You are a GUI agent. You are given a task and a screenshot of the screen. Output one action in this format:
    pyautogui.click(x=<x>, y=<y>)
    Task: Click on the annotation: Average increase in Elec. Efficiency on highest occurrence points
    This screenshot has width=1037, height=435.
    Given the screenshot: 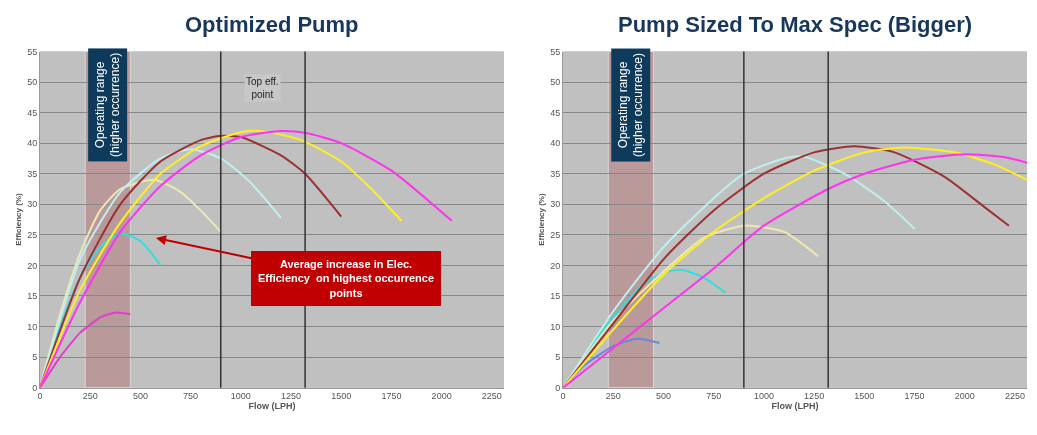 What is the action you would take?
    pyautogui.click(x=346, y=278)
    